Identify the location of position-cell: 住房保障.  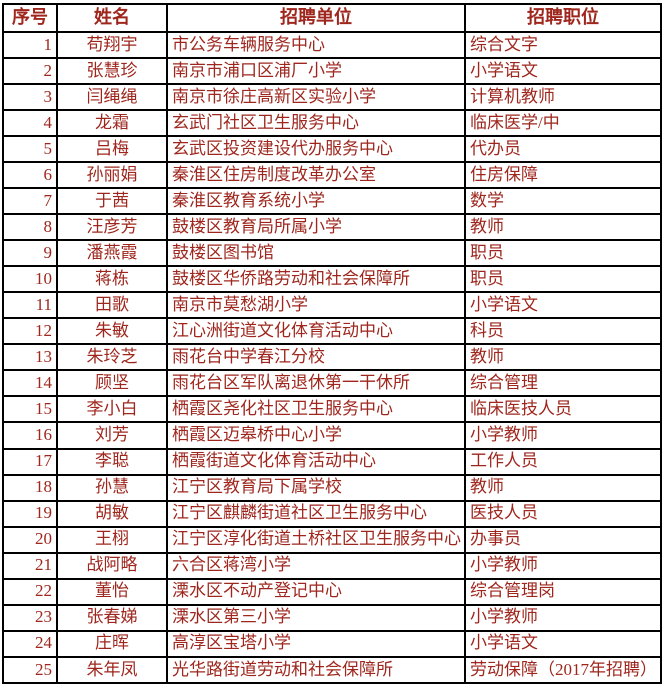
(563, 175).